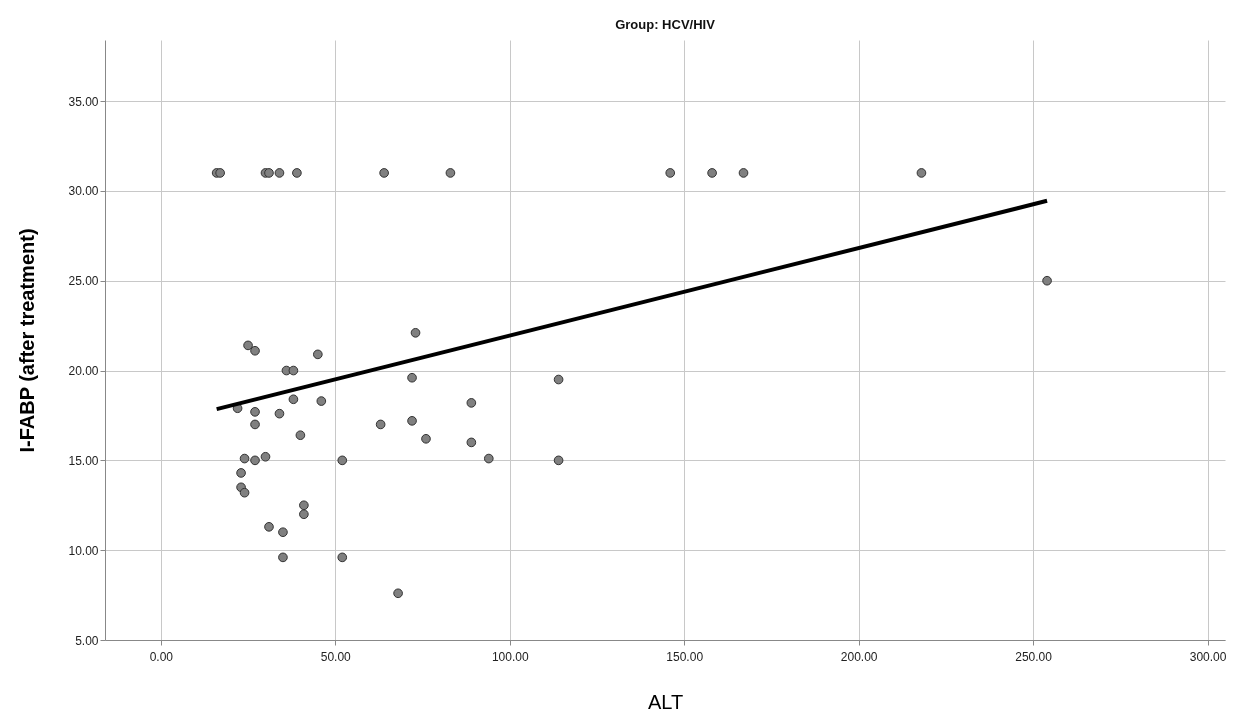  What do you see at coordinates (161, 656) in the screenshot?
I see `x-tick-label: 0.00` at bounding box center [161, 656].